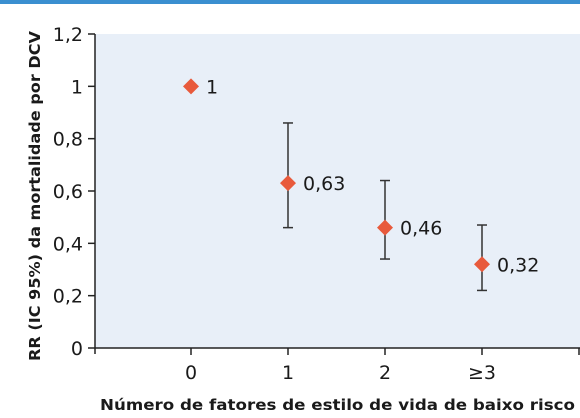 The height and width of the screenshot is (418, 580). What do you see at coordinates (482, 373) in the screenshot?
I see `x-tick-label: ≥3` at bounding box center [482, 373].